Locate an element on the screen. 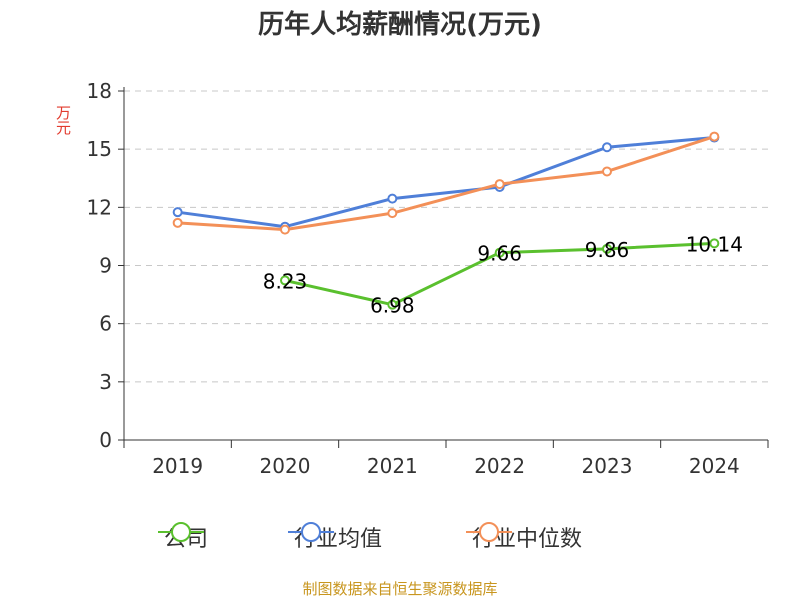  data-label: 9.86 is located at coordinates (607, 250).